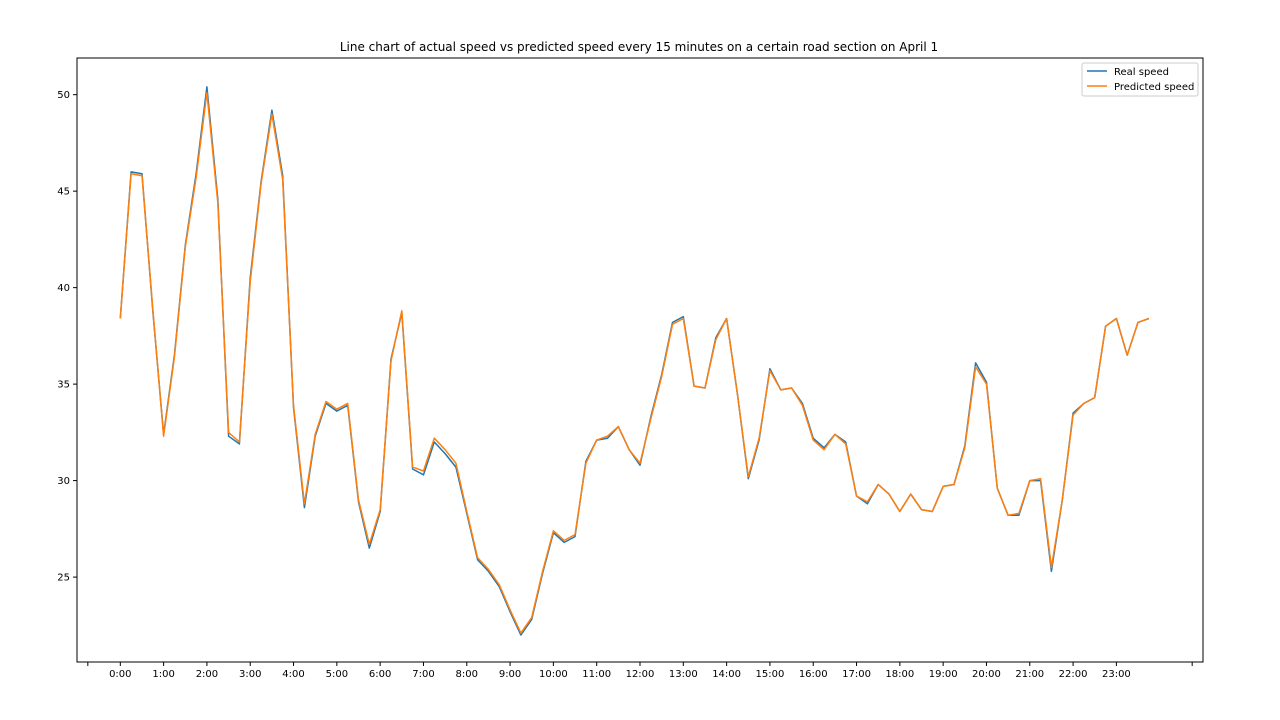  Describe the element at coordinates (683, 674) in the screenshot. I see `x-tick-label: 13:00` at that location.